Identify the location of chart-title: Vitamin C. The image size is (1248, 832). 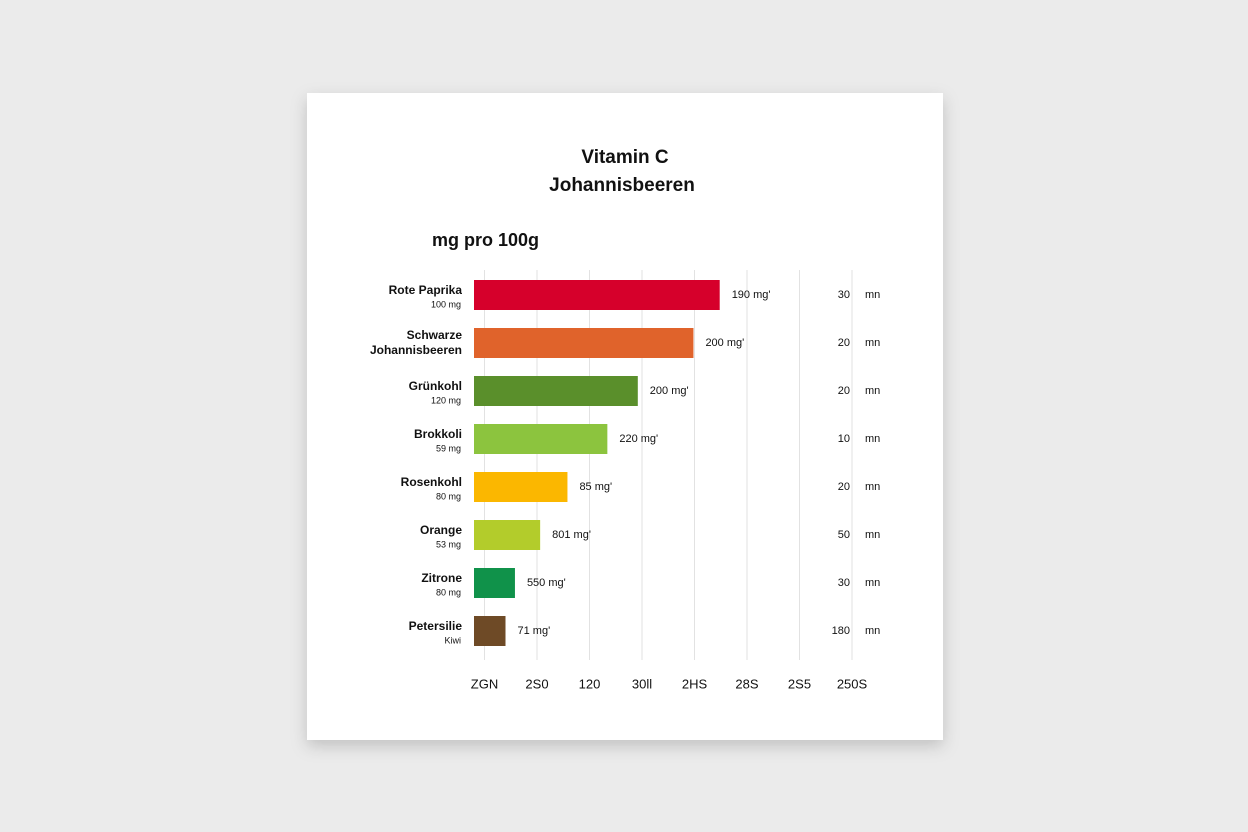
(625, 157).